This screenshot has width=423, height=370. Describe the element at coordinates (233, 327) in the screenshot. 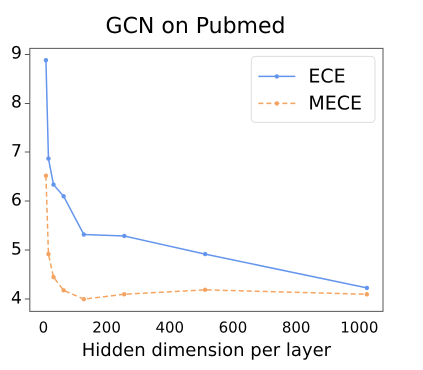

I see `x-tick-label: 600` at that location.